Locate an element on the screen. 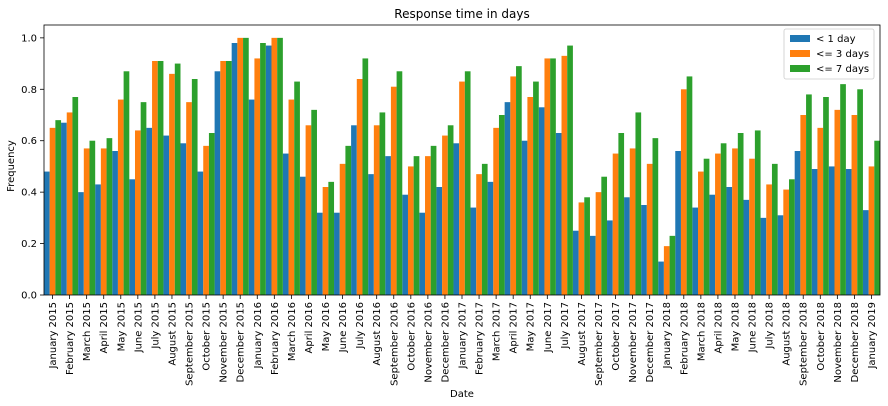  x-tick-label-31: August 2017 is located at coordinates (582, 334).